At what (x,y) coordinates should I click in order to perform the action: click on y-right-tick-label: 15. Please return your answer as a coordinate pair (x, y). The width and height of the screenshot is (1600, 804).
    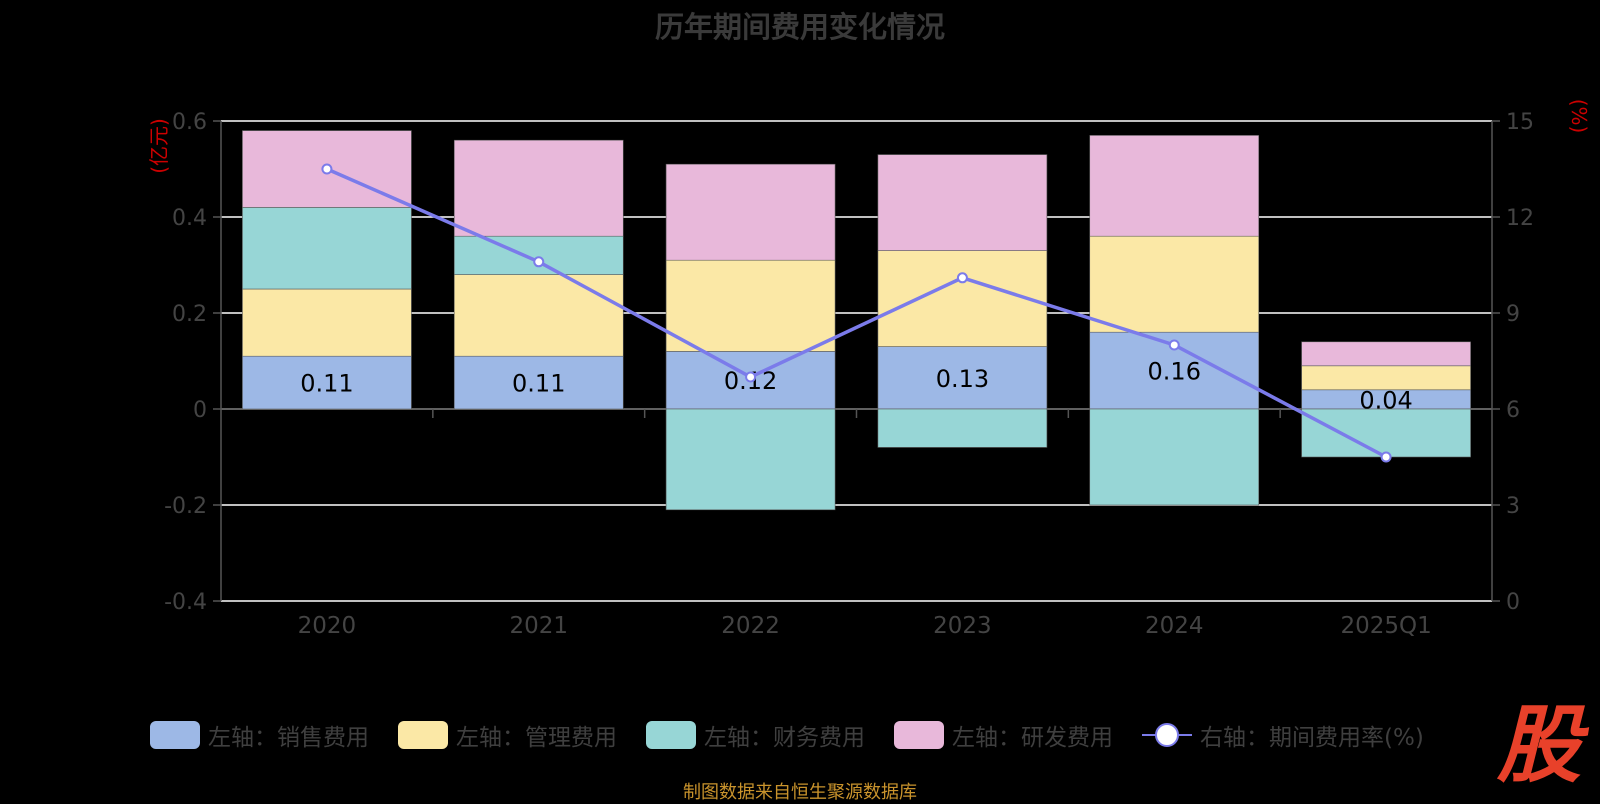
    Looking at the image, I should click on (1520, 122).